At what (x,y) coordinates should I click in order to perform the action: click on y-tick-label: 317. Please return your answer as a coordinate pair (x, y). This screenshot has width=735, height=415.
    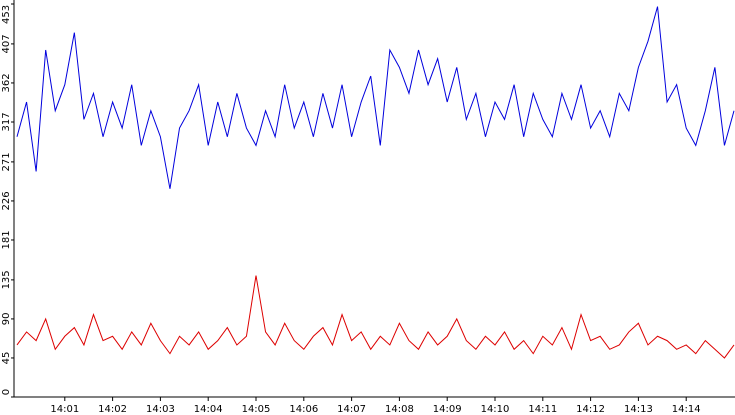
    Looking at the image, I should click on (6, 121).